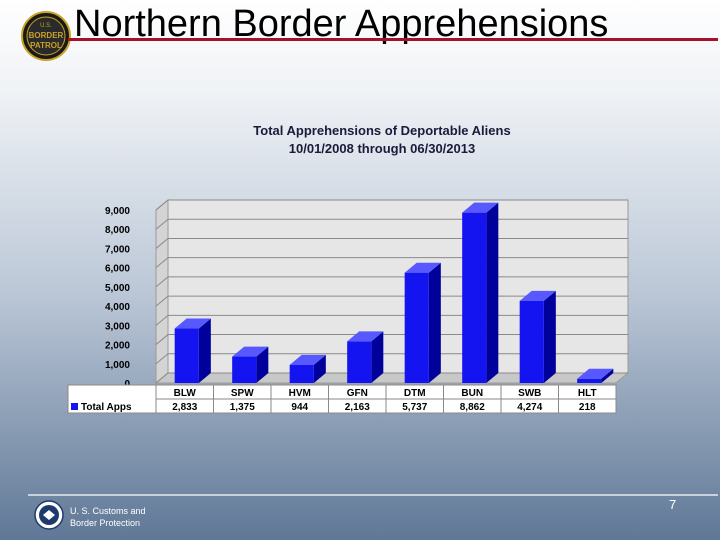 The height and width of the screenshot is (540, 720). What do you see at coordinates (117, 211) in the screenshot?
I see `y-tick-label: 9,000` at bounding box center [117, 211].